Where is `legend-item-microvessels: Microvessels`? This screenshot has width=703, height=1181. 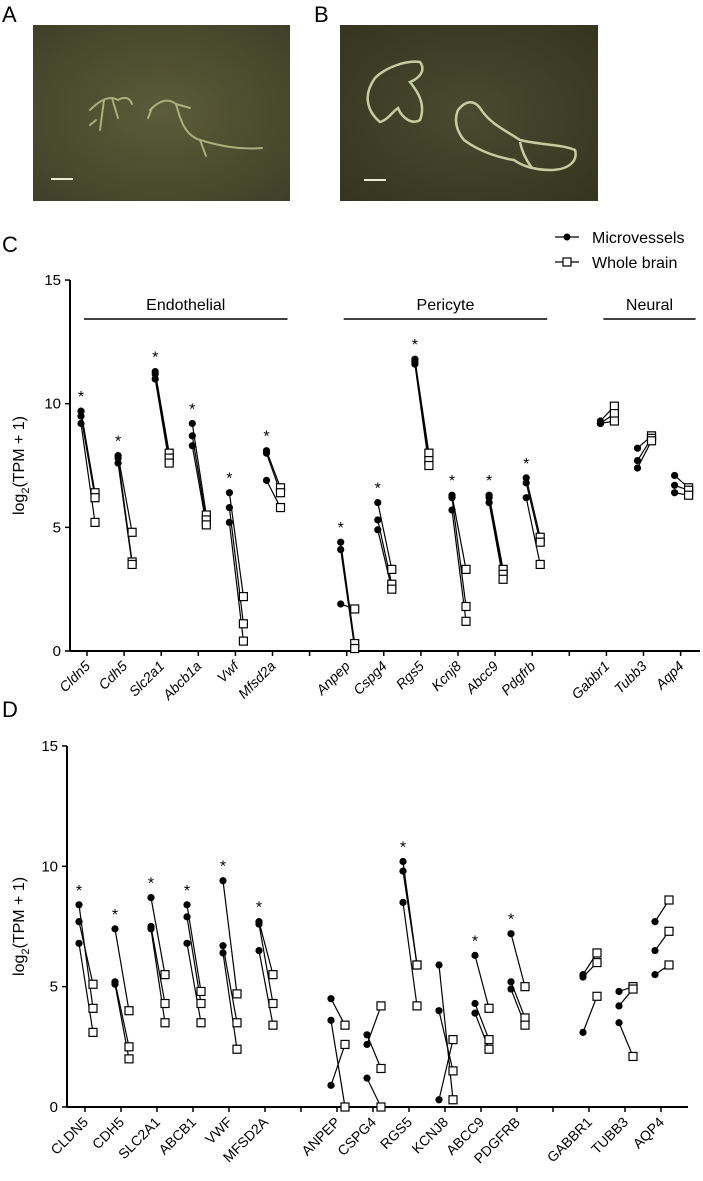
legend-item-microvessels: Microvessels is located at coordinates (619, 238).